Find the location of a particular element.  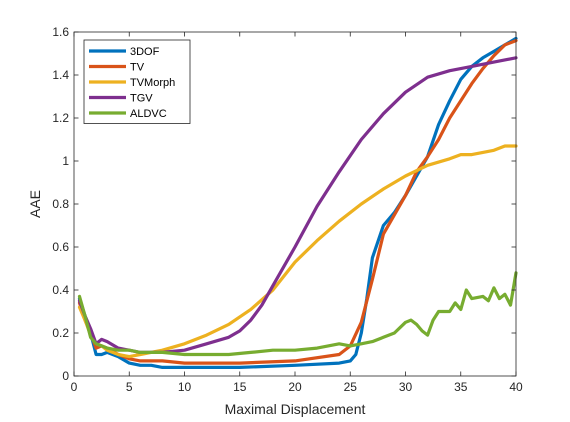

y-tick-label: 0.6 is located at coordinates (60, 247).